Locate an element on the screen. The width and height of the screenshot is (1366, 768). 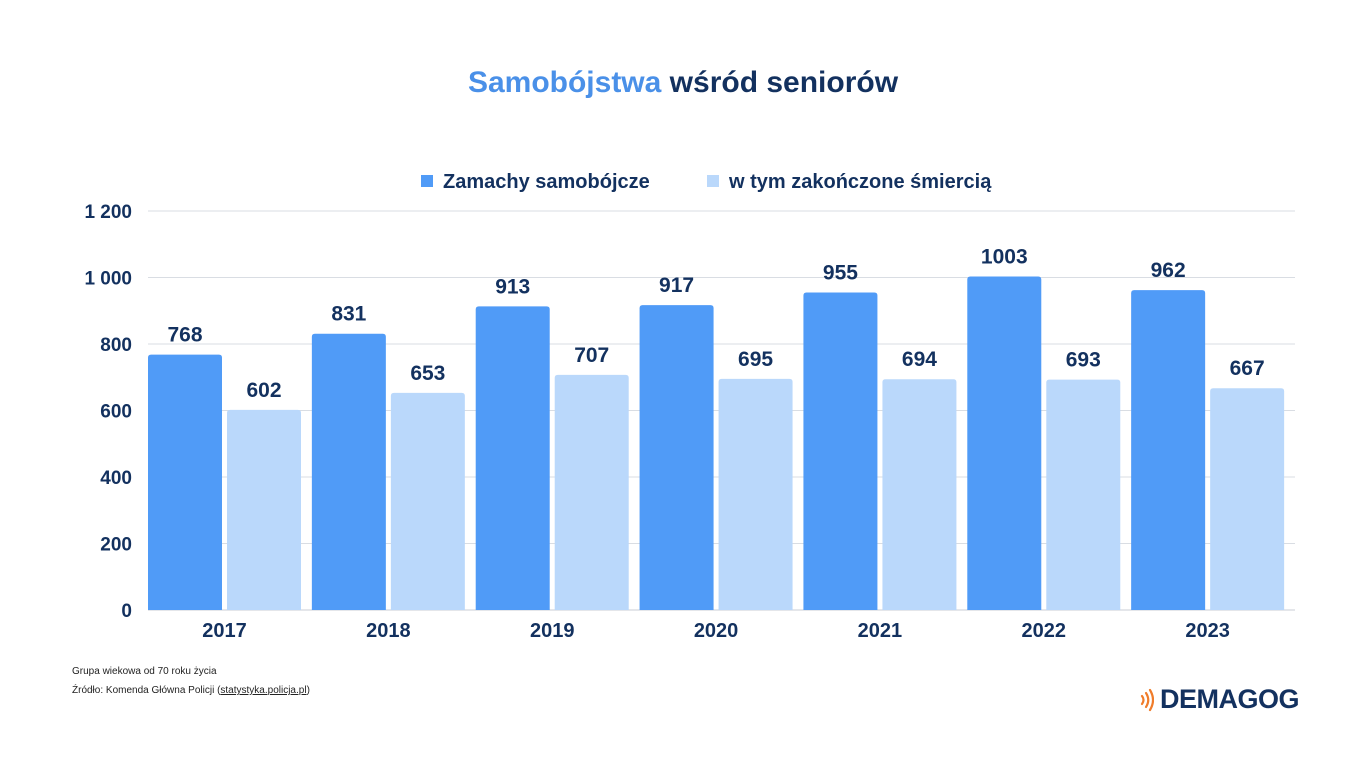
y-tick-label: 200 is located at coordinates (116, 545).